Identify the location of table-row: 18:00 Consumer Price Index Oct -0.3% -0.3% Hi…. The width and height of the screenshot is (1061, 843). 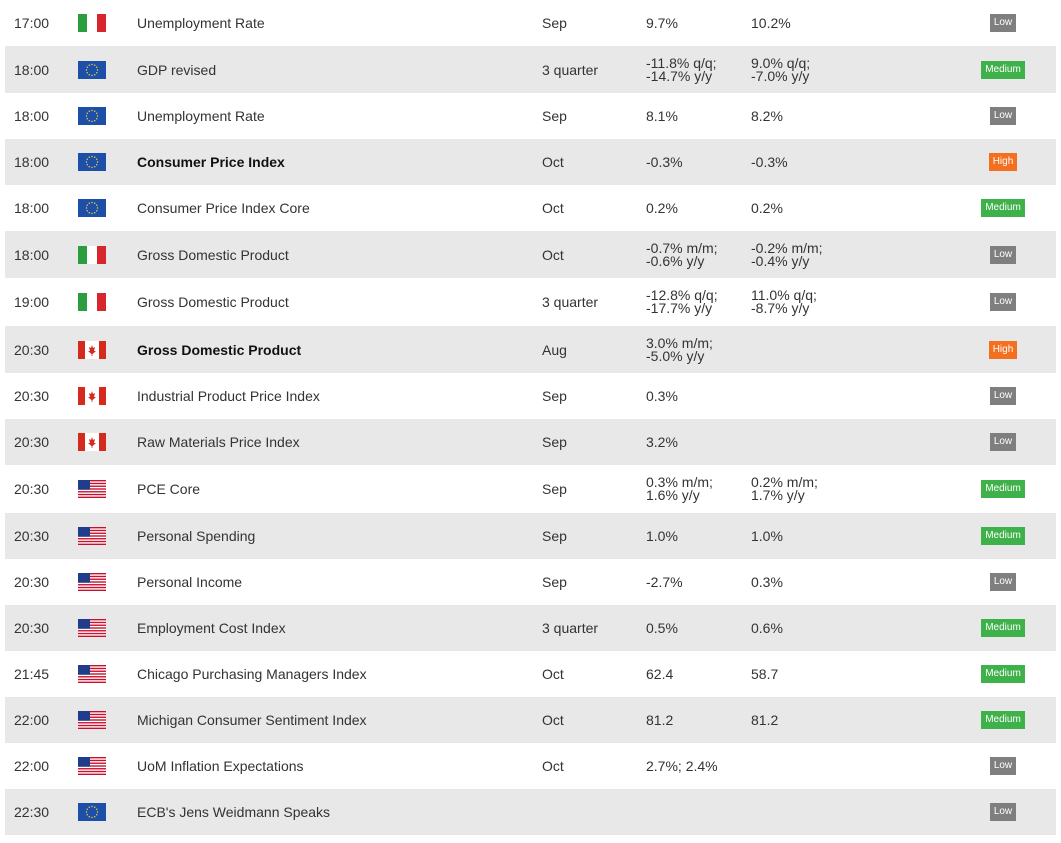
(530, 162).